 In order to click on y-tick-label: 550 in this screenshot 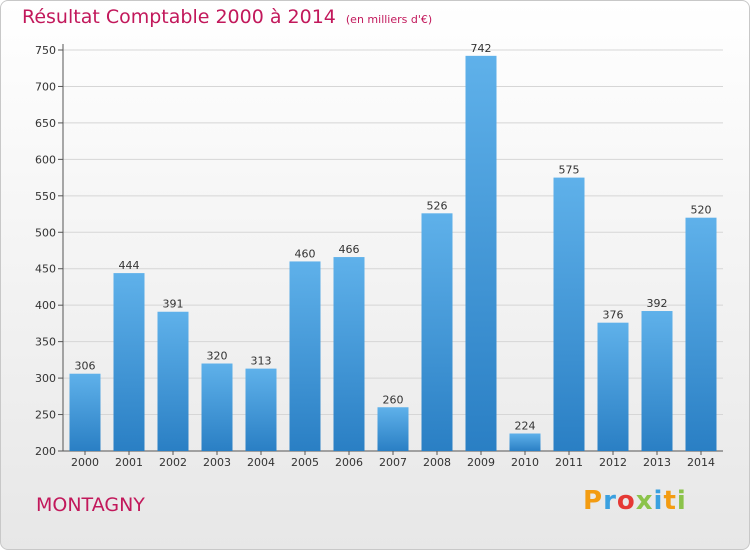, I will do `click(45, 196)`.